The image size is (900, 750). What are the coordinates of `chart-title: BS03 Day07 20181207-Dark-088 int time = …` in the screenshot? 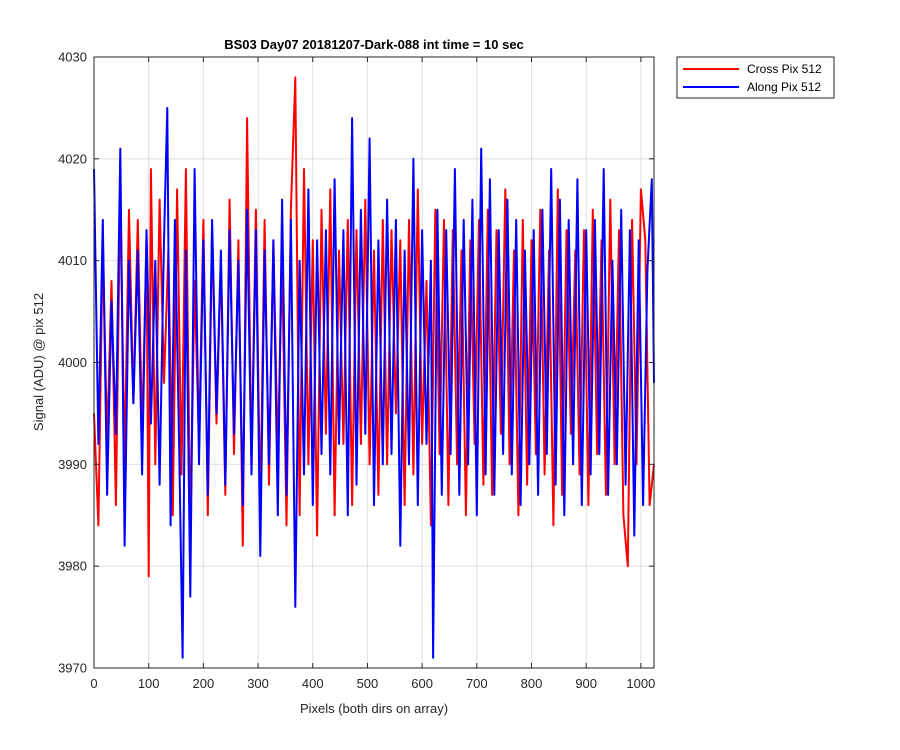 It's located at (374, 44).